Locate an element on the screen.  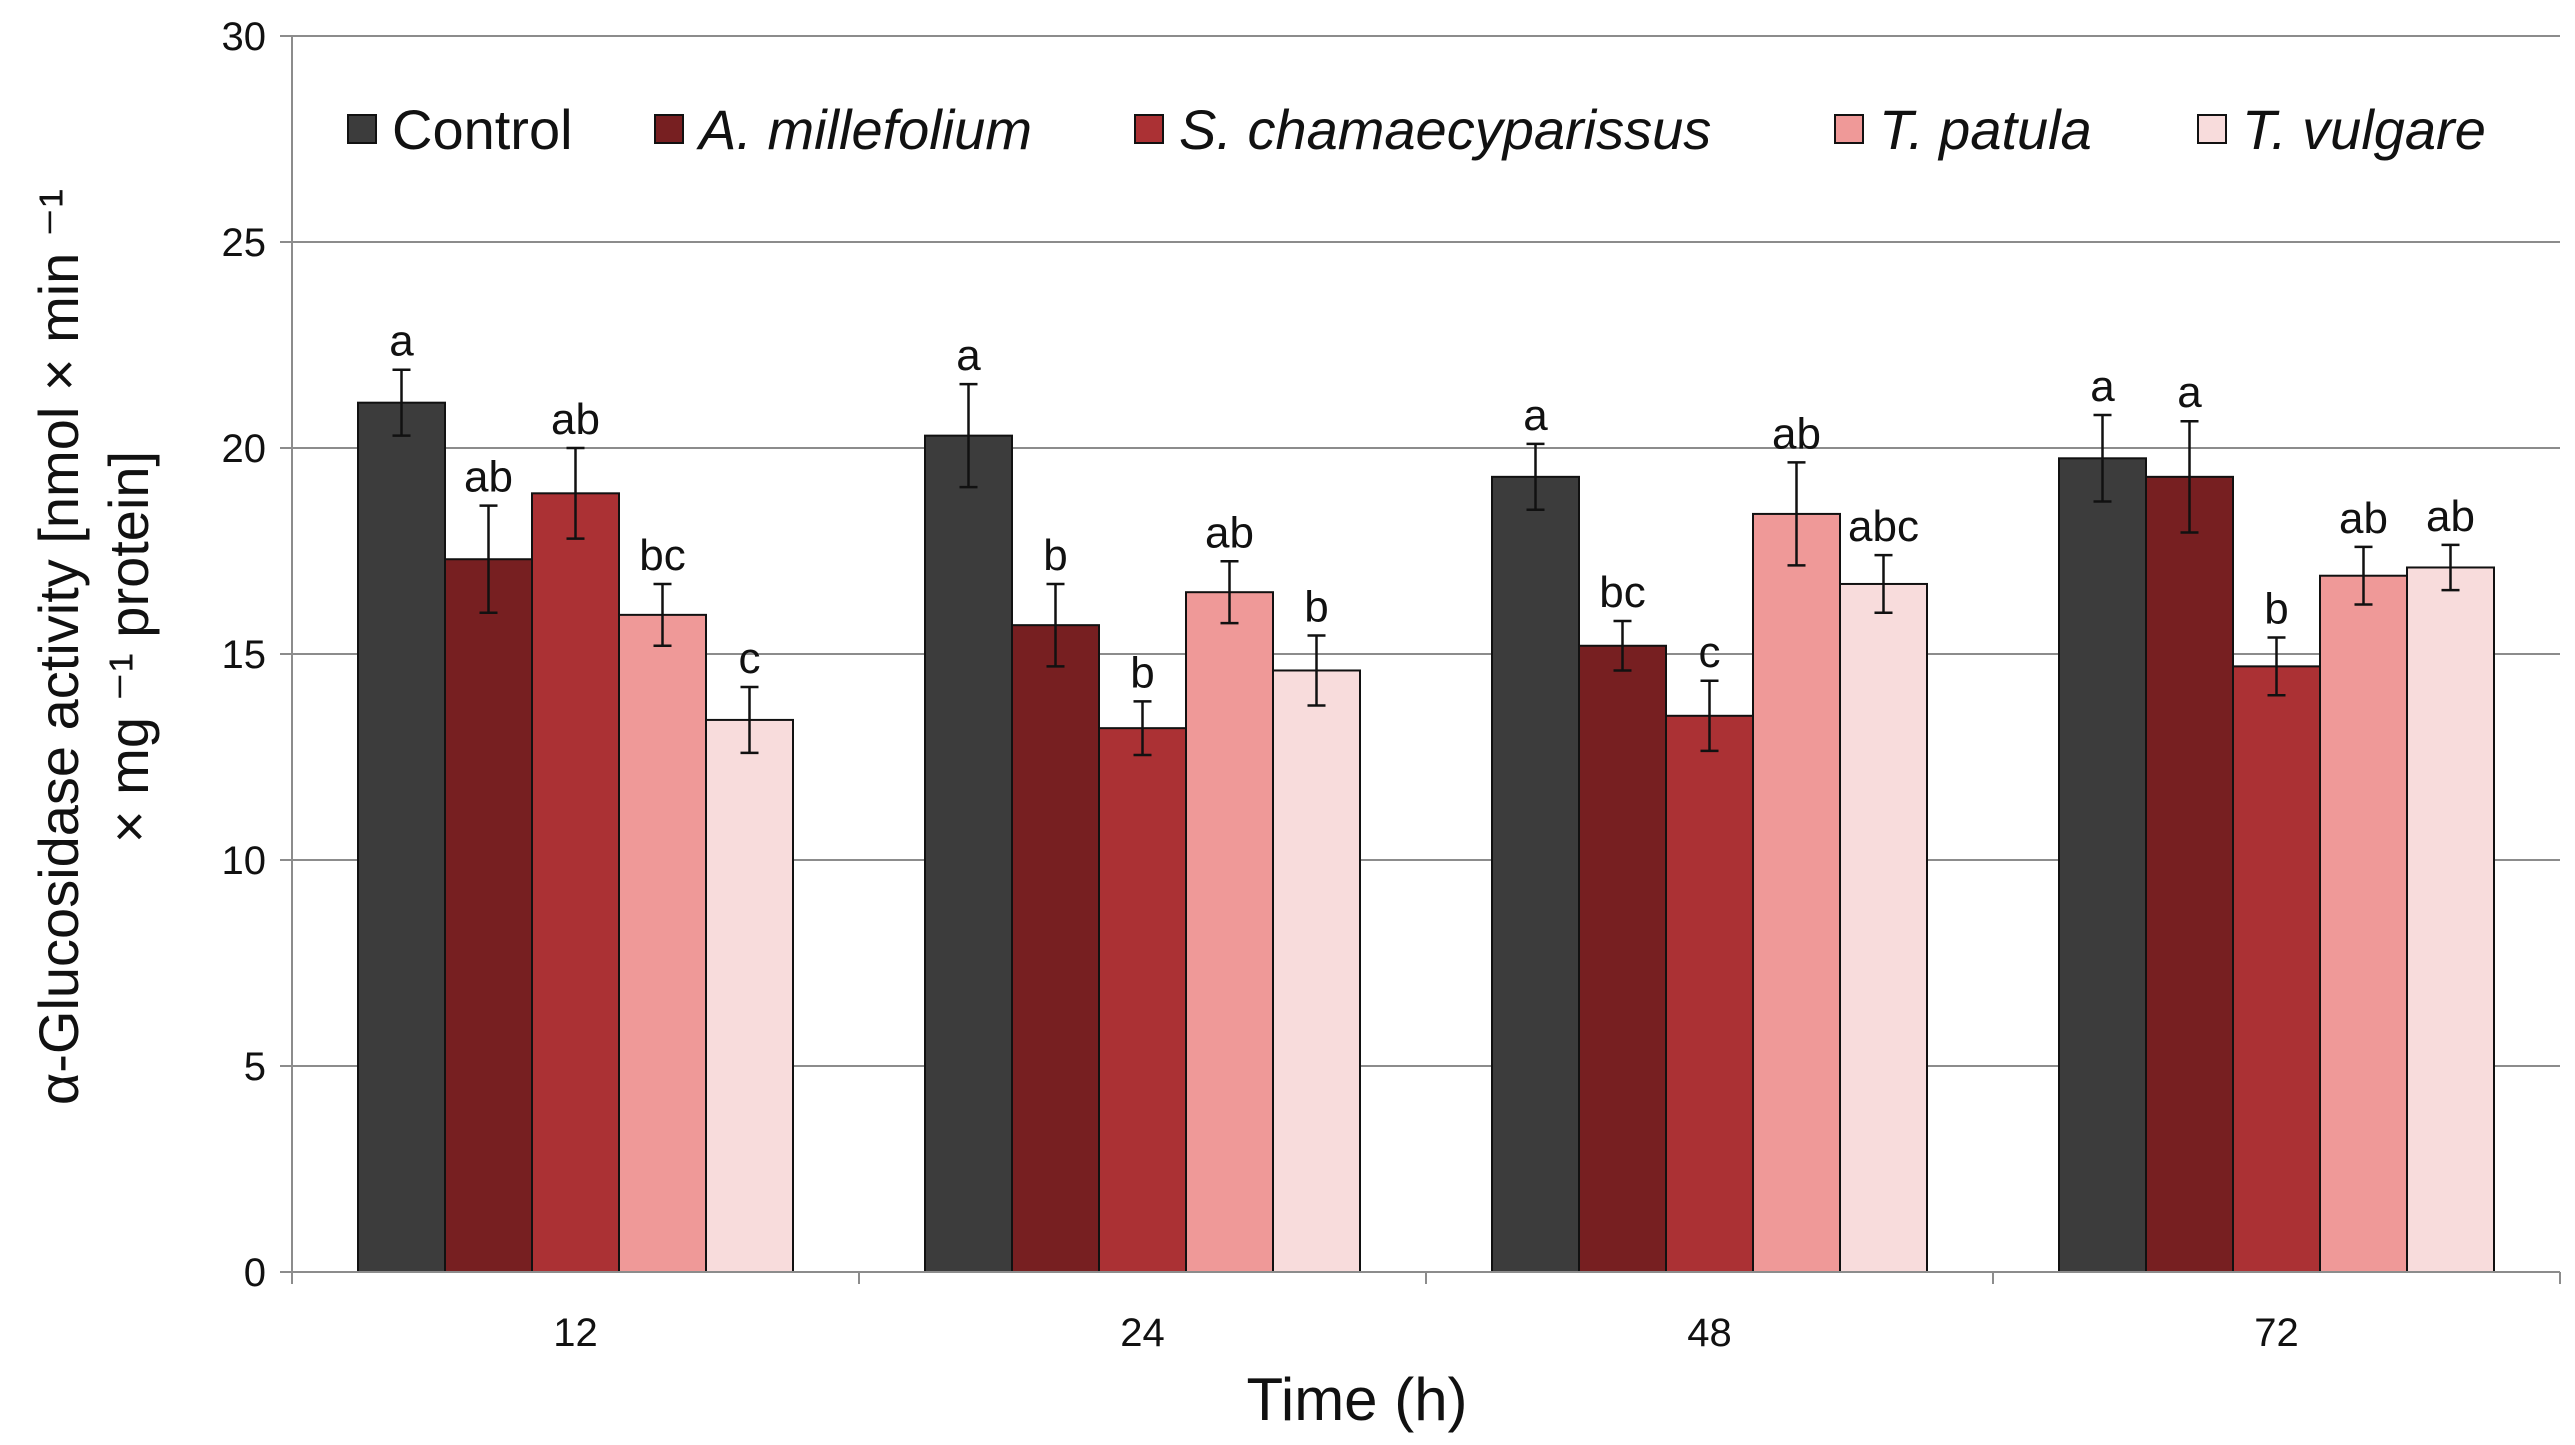
y-tick-label-20: 20 is located at coordinates (244, 449).